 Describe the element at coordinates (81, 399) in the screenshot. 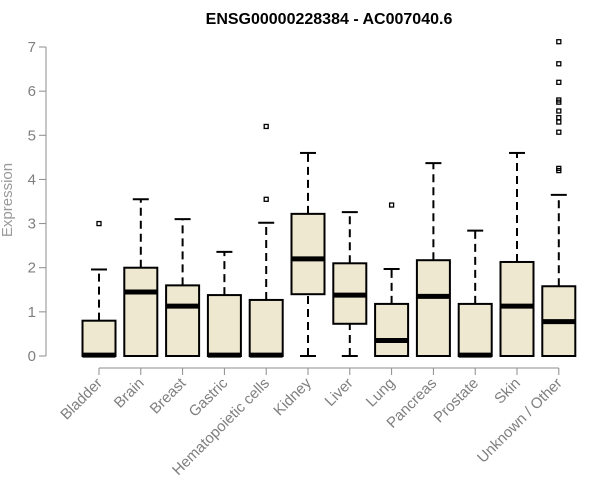

I see `x-tick-label: Bladder` at that location.